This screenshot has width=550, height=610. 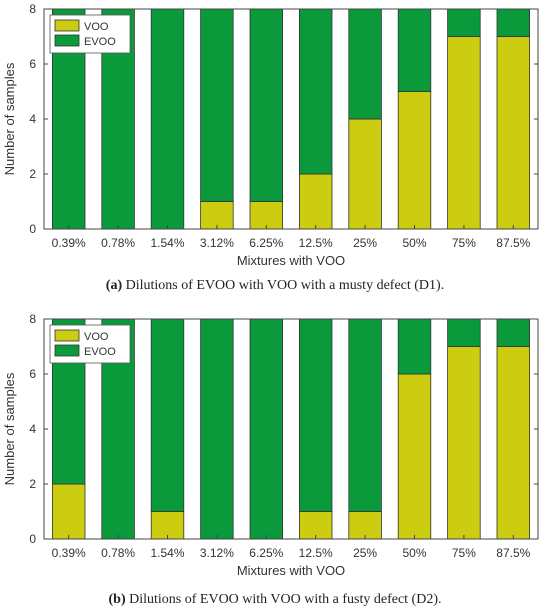 What do you see at coordinates (69, 243) in the screenshot?
I see `chart-a-xtick-label: 0.39%` at bounding box center [69, 243].